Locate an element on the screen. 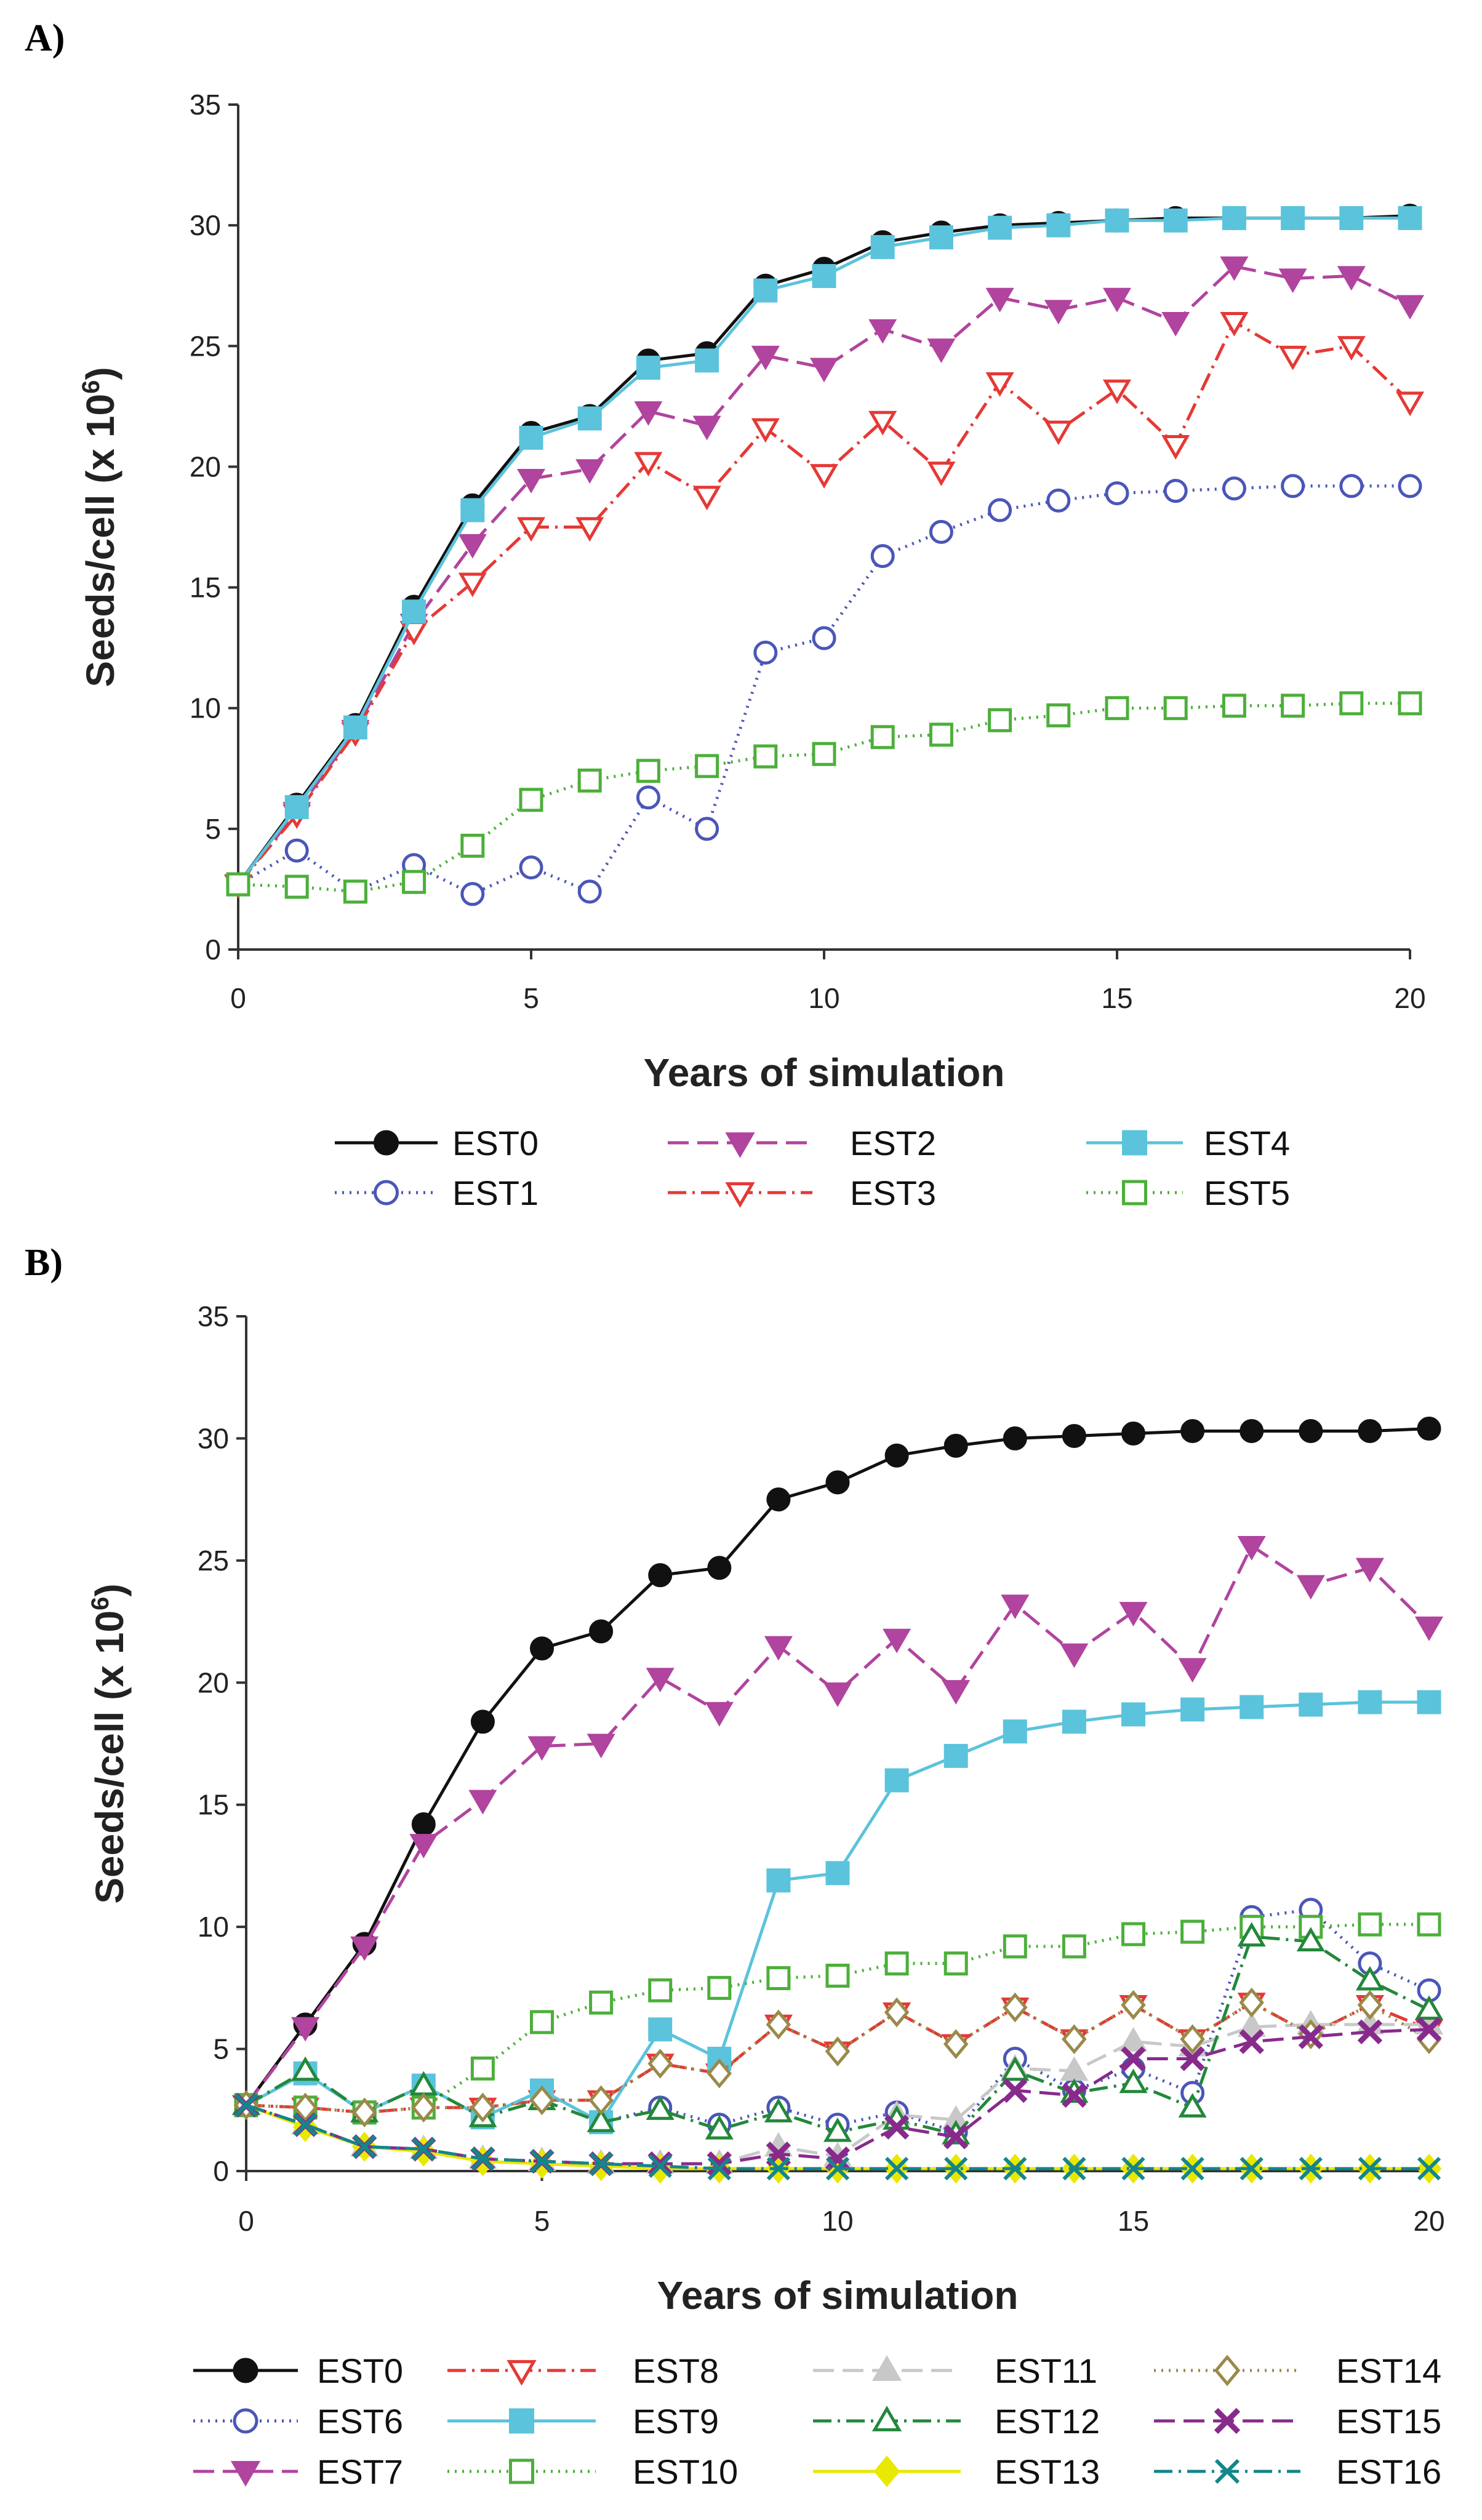 Image resolution: width=1482 pixels, height=2520 pixels. series-est1 is located at coordinates (824, 690).